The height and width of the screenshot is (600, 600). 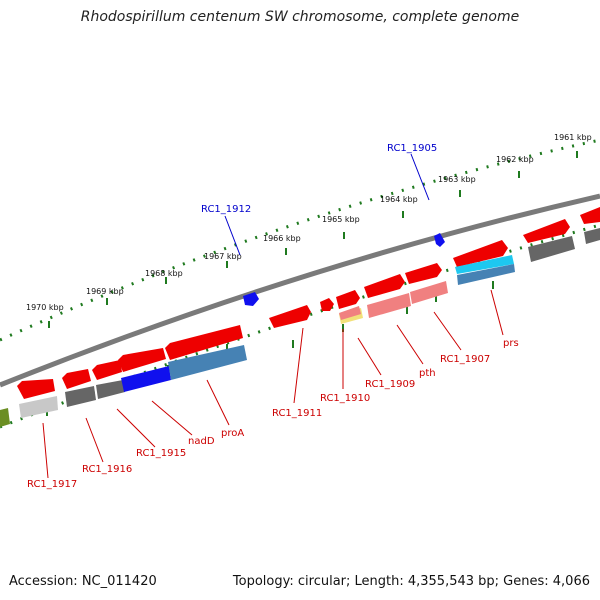 What do you see at coordinates (457, 179) in the screenshot?
I see `scale-label-1963: 1963 kbp` at bounding box center [457, 179].